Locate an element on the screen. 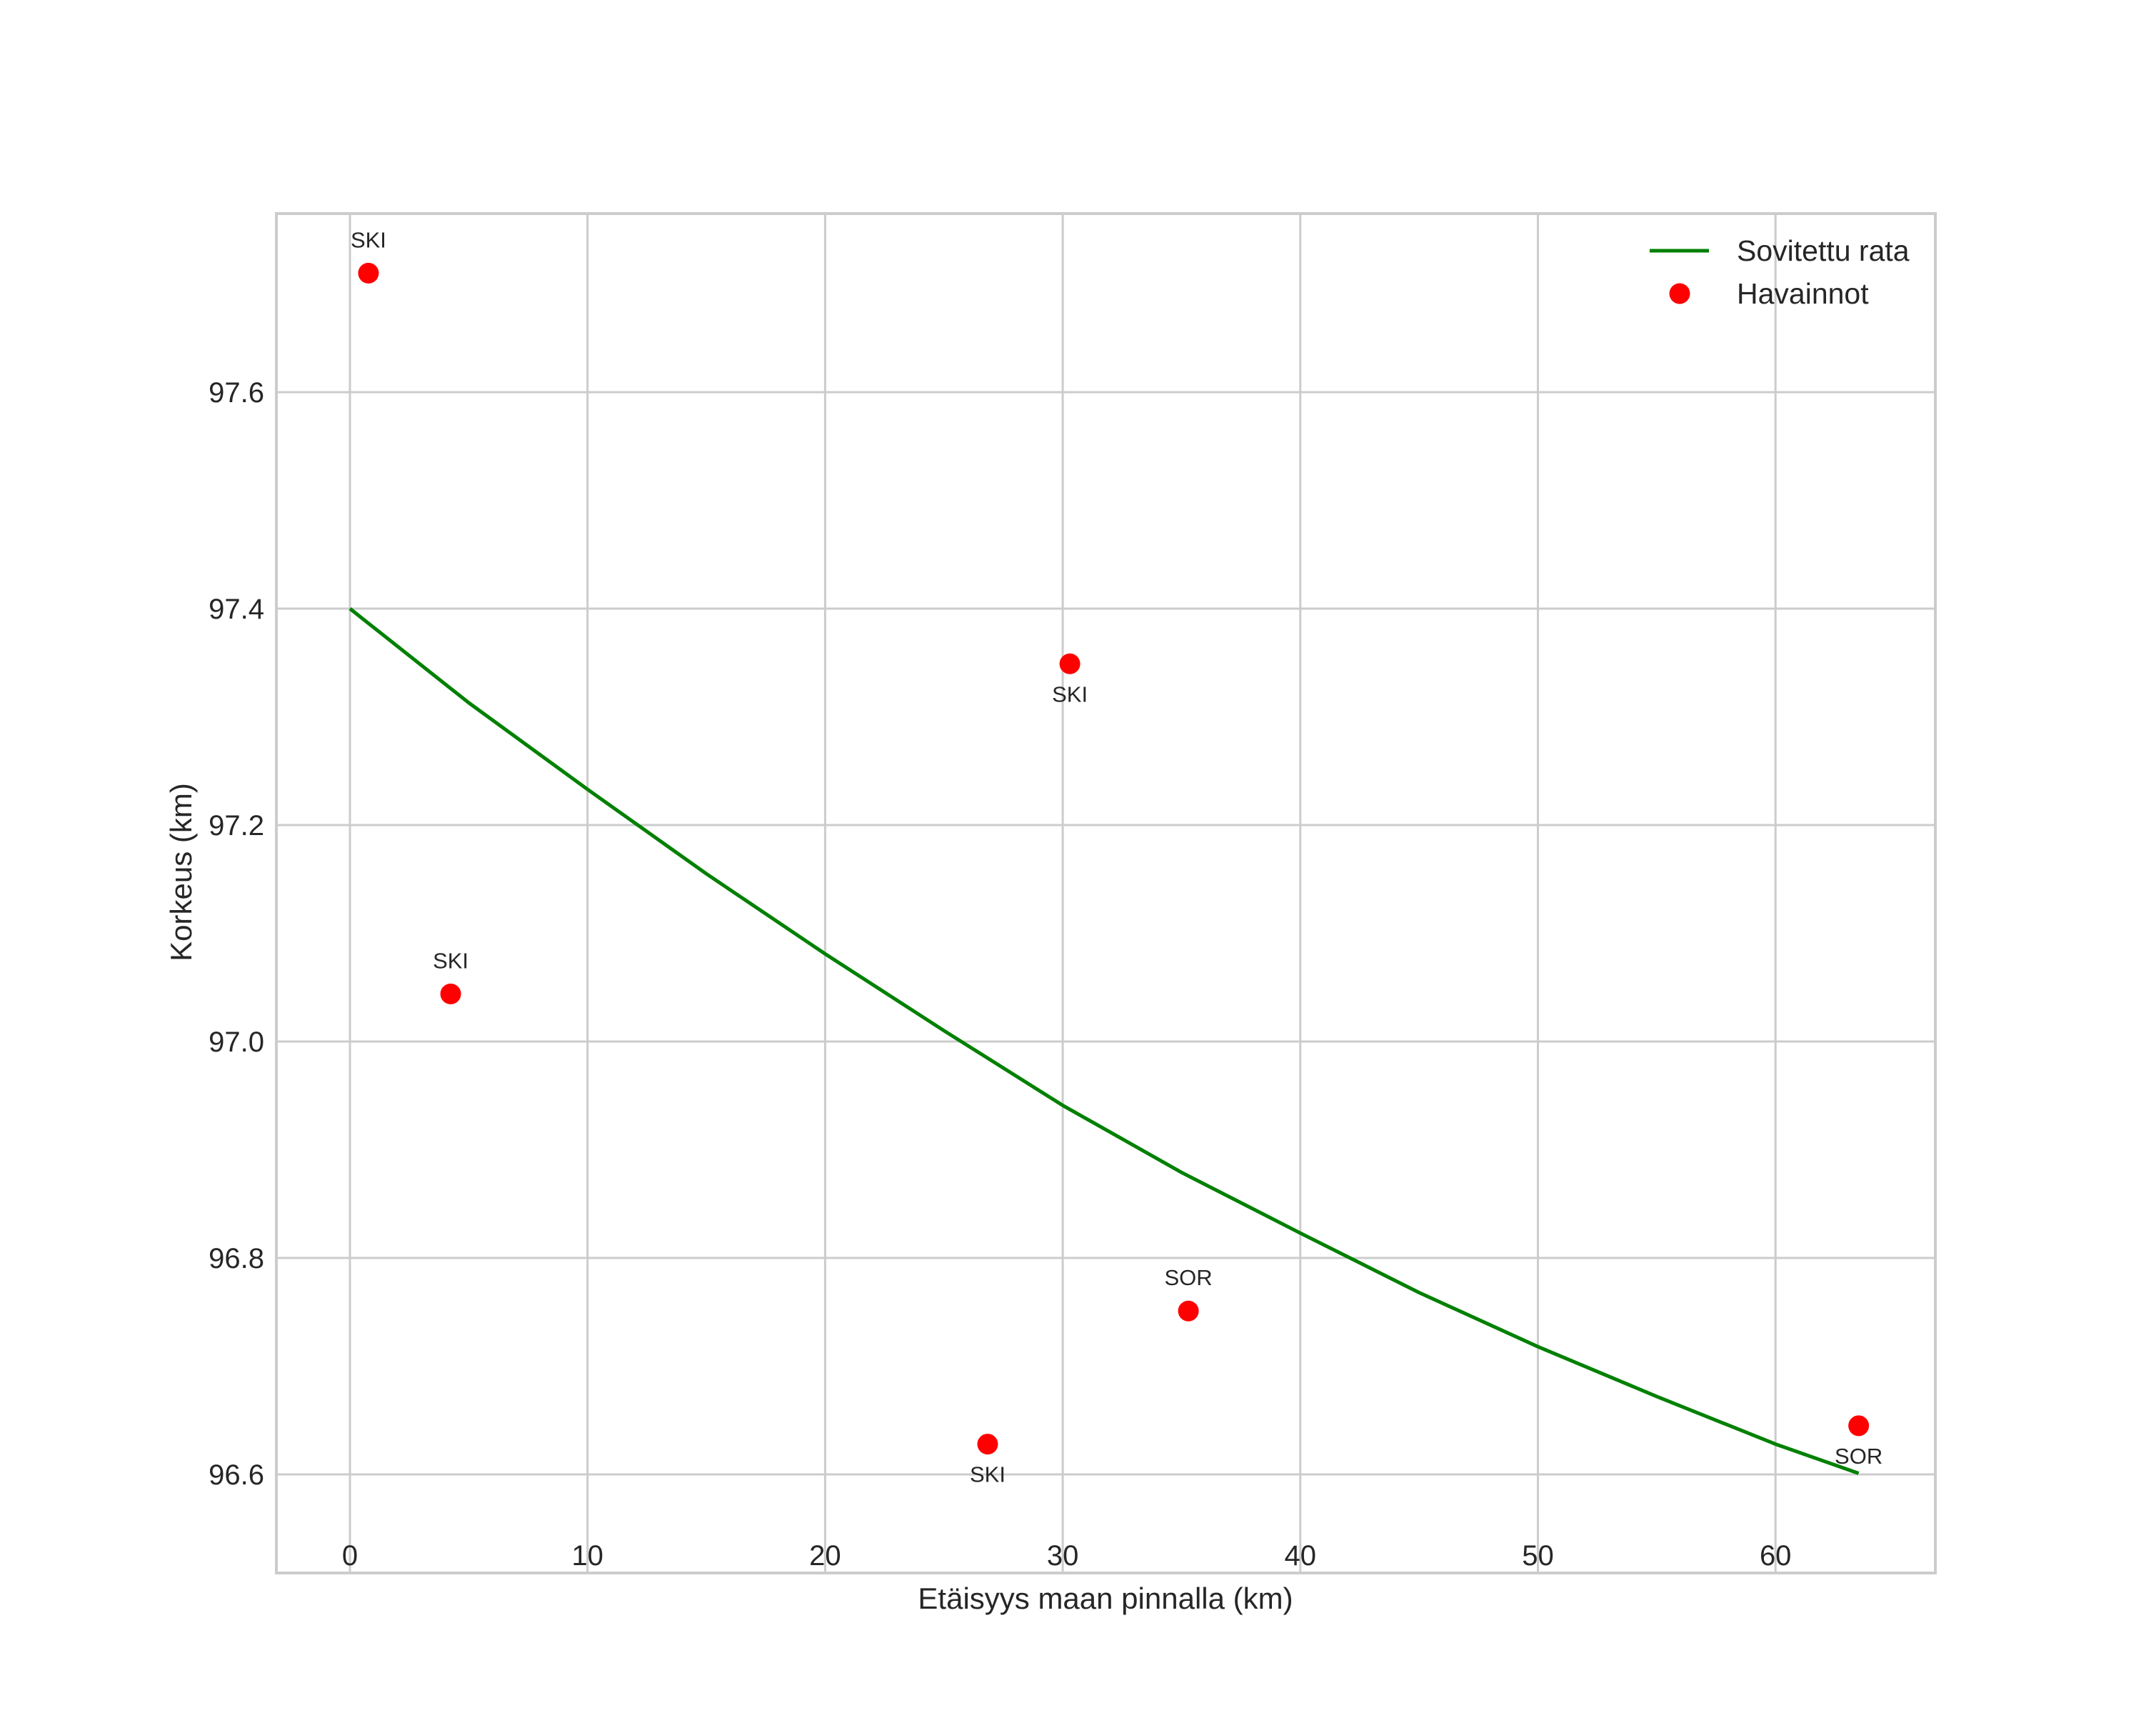 Image resolution: width=2156 pixels, height=1728 pixels. x-tick-label: 20 is located at coordinates (825, 1556).